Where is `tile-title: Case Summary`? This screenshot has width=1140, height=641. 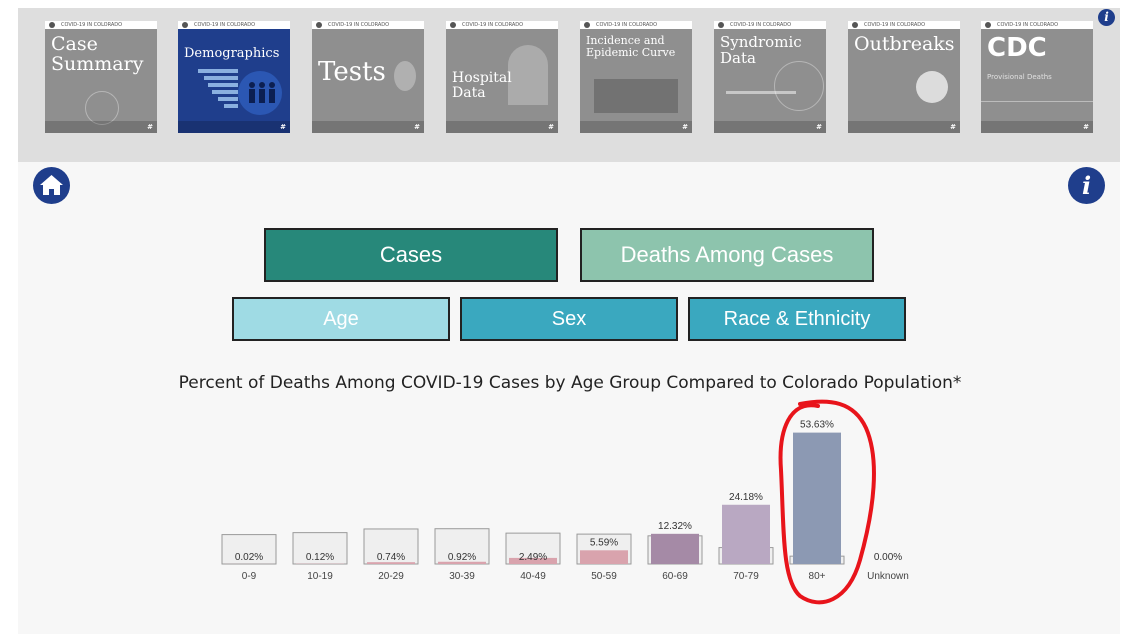 tile-title: Case Summary is located at coordinates (97, 54).